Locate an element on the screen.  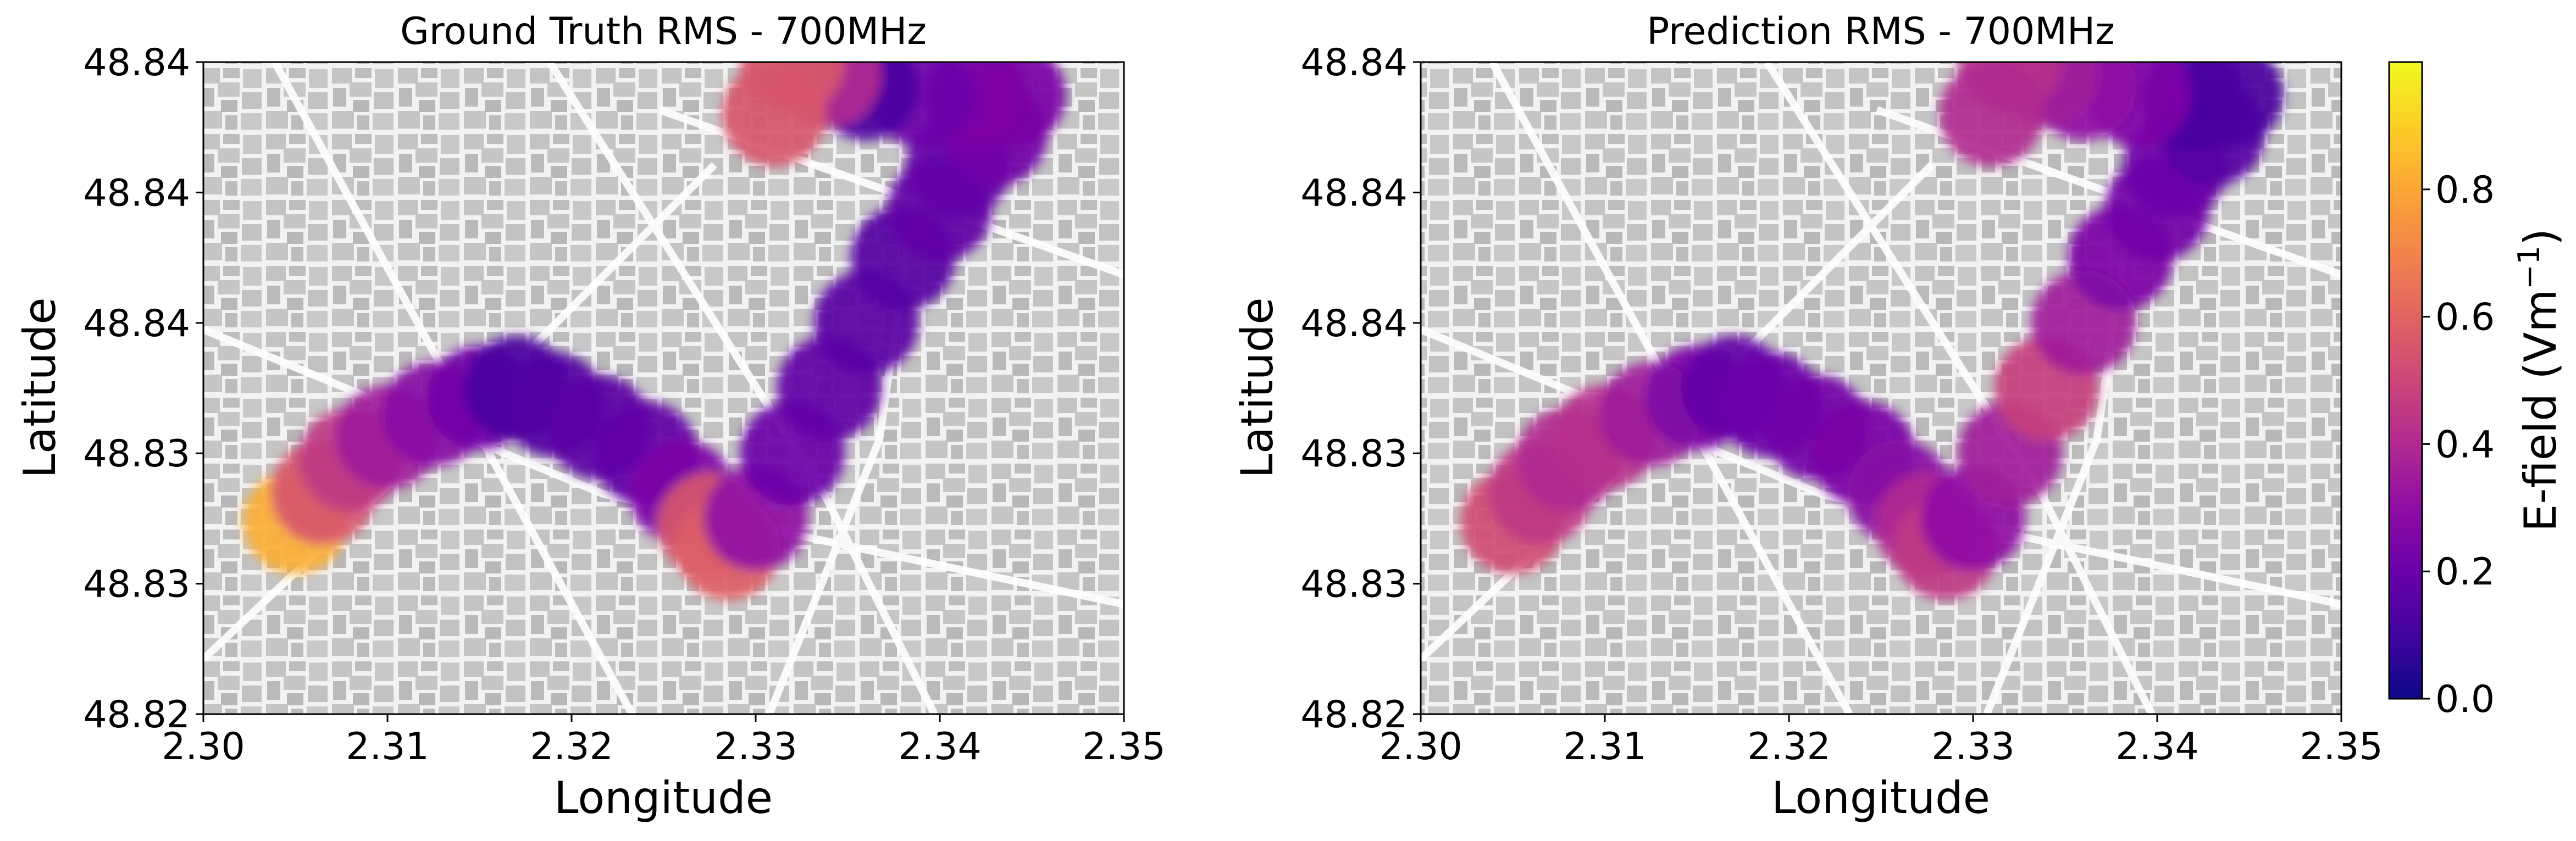
colorbar: 0.0 0.2 0.4 0.6 0.8 E-field (Vm−1) is located at coordinates (2477, 391).